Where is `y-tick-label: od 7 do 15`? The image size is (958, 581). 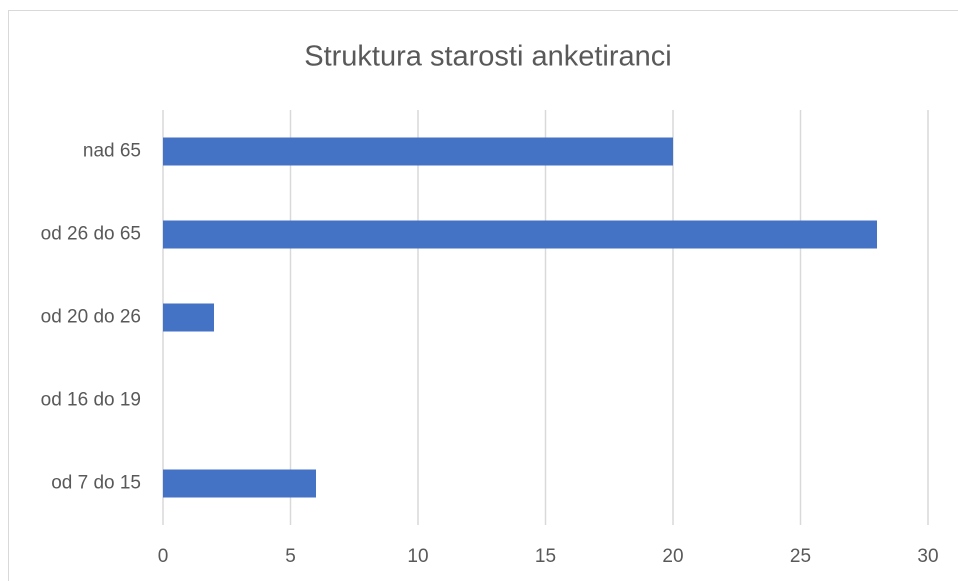
y-tick-label: od 7 do 15 is located at coordinates (96, 483).